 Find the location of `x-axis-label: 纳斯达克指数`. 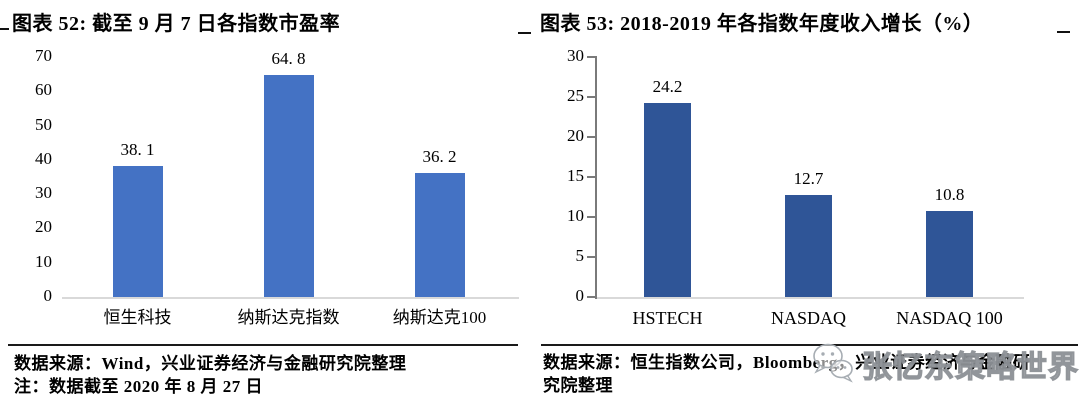

x-axis-label: 纳斯达克指数 is located at coordinates (288, 317).